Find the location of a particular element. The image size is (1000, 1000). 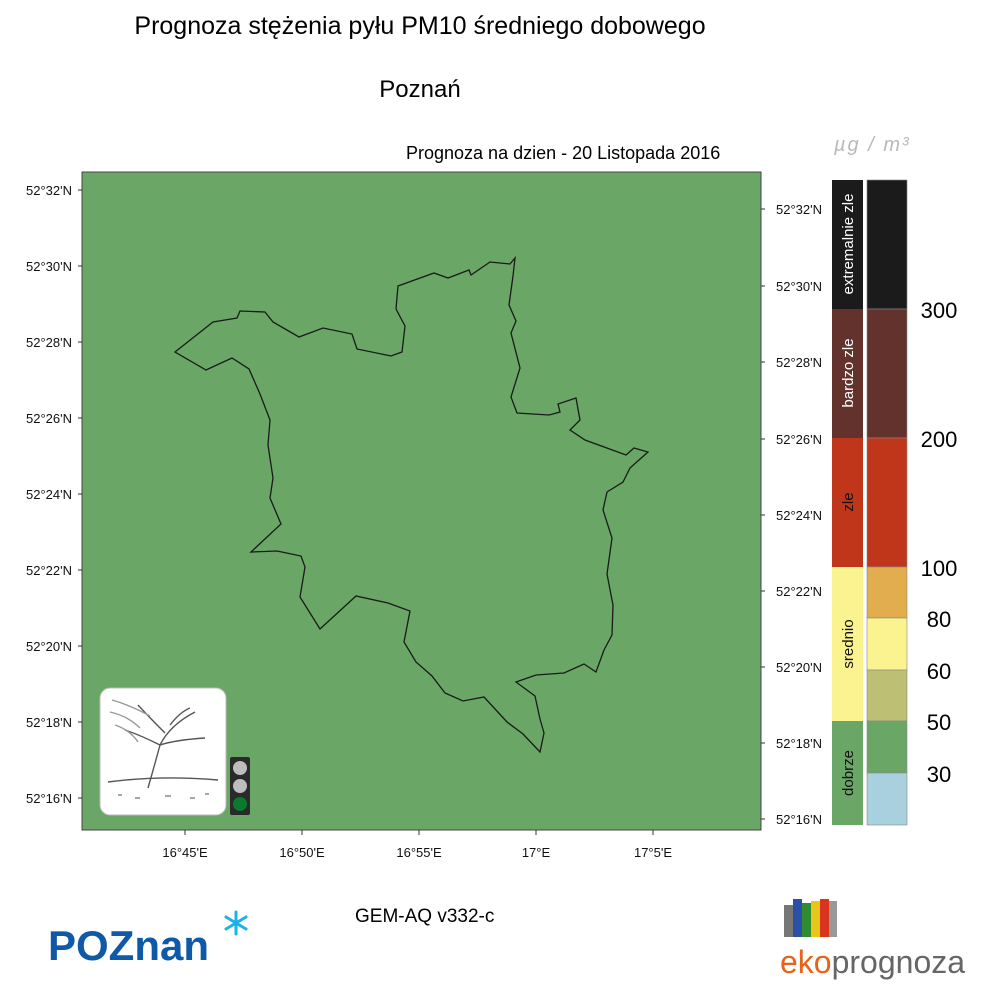

asterisk-icon is located at coordinates (236, 923).